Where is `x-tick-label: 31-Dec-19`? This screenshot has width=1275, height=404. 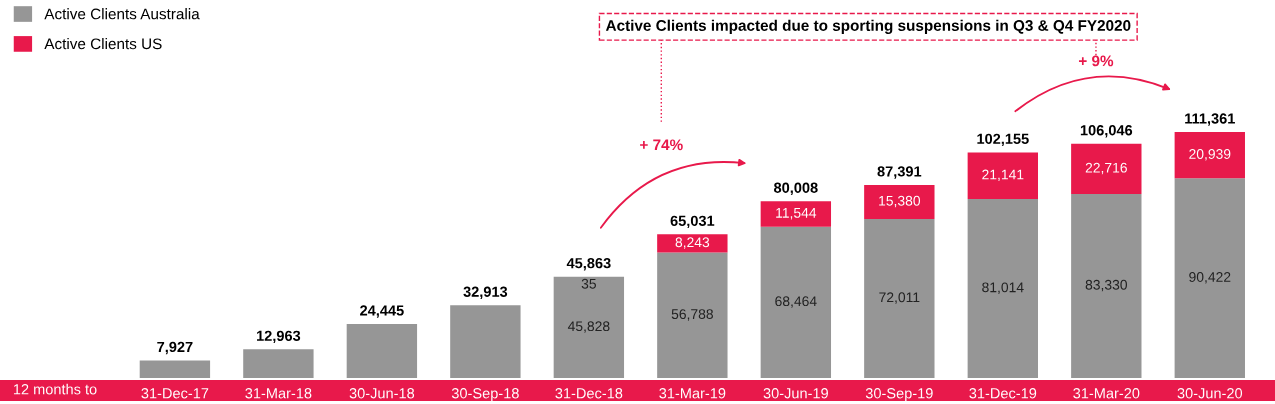 x-tick-label: 31-Dec-19 is located at coordinates (1003, 393).